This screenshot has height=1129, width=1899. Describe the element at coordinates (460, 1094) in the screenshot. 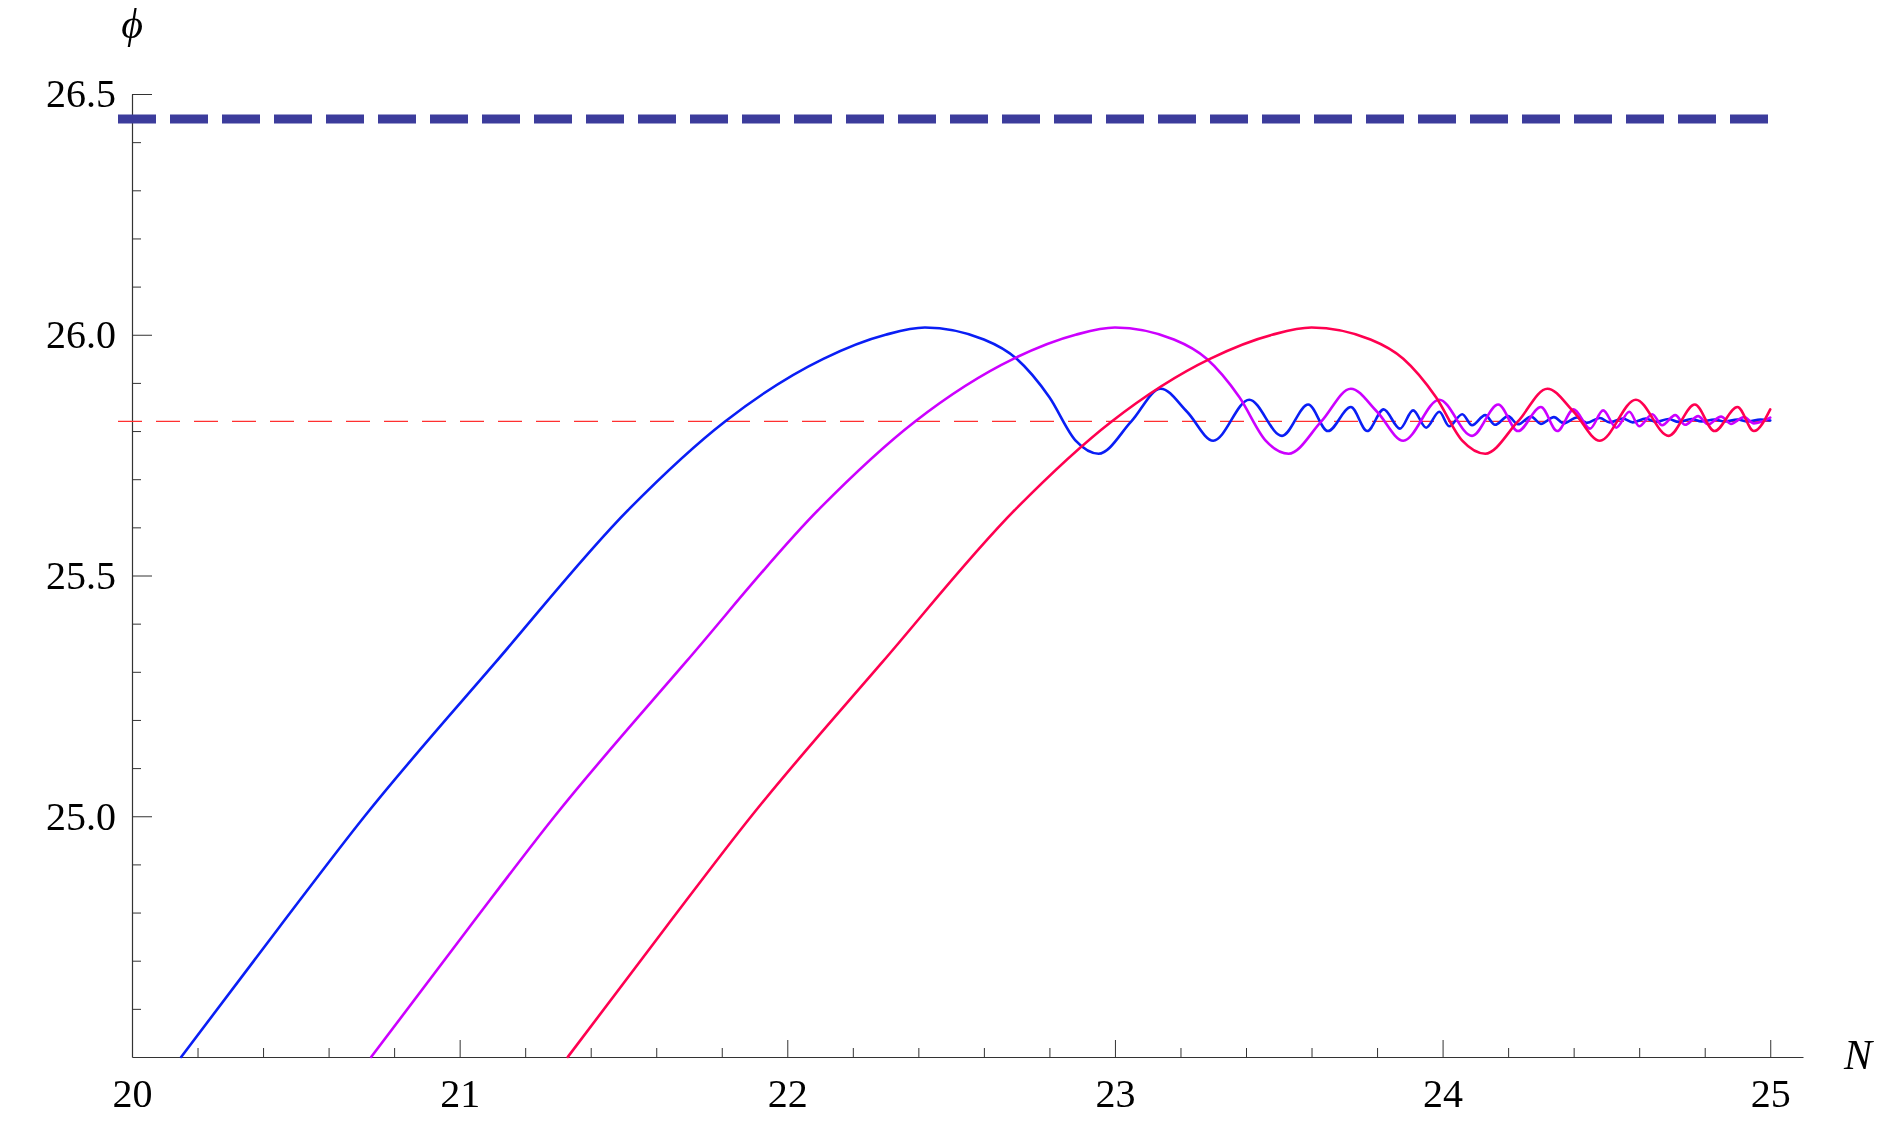

I see `x-tick-label: 21` at that location.